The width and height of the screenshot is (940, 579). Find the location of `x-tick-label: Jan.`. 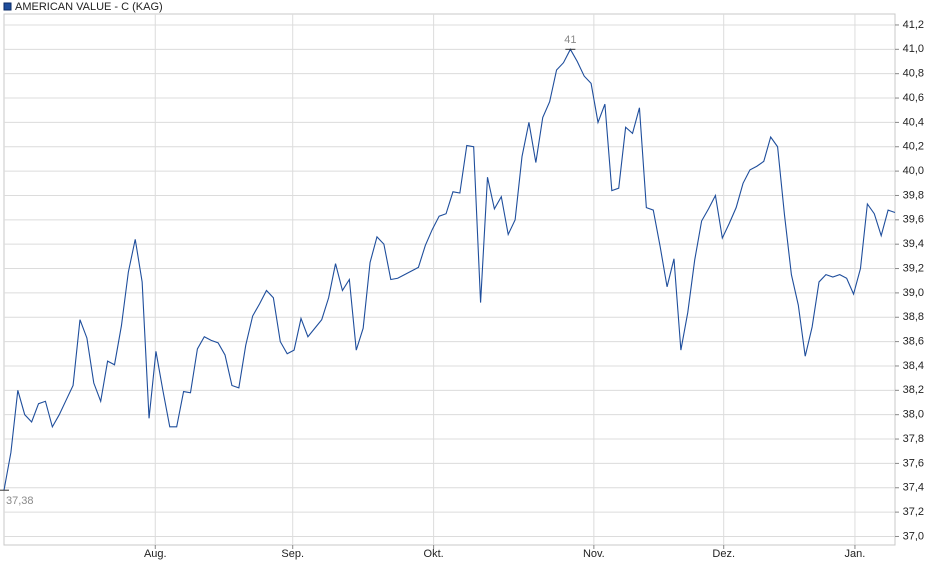

x-tick-label: Jan. is located at coordinates (855, 554).